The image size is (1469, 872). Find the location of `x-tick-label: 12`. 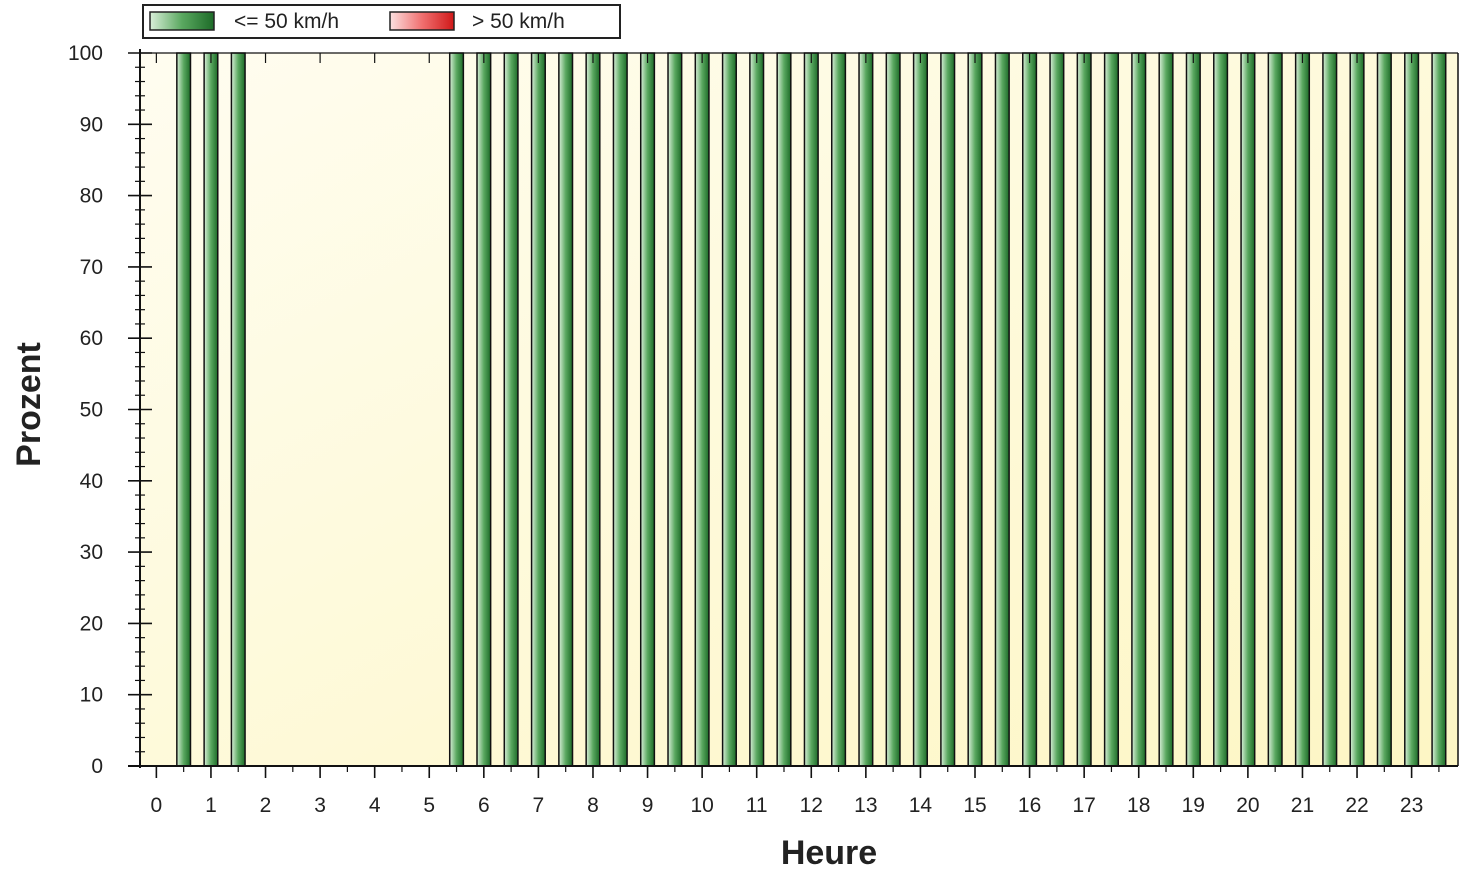

x-tick-label: 12 is located at coordinates (811, 805).